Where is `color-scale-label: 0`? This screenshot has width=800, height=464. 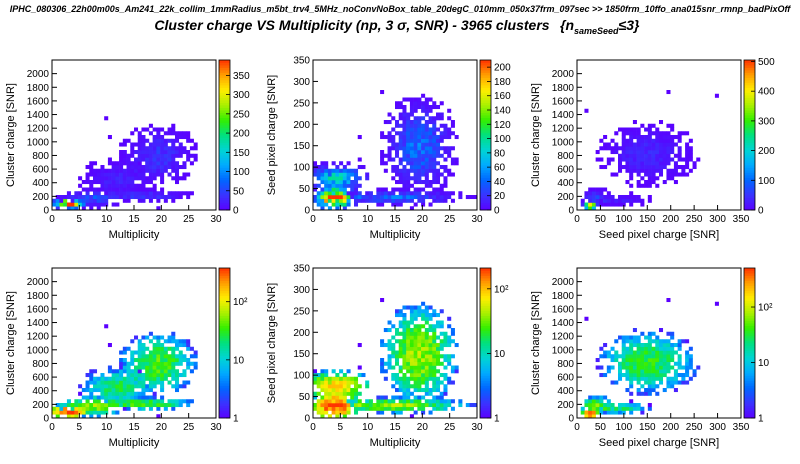 color-scale-label: 0 is located at coordinates (236, 211).